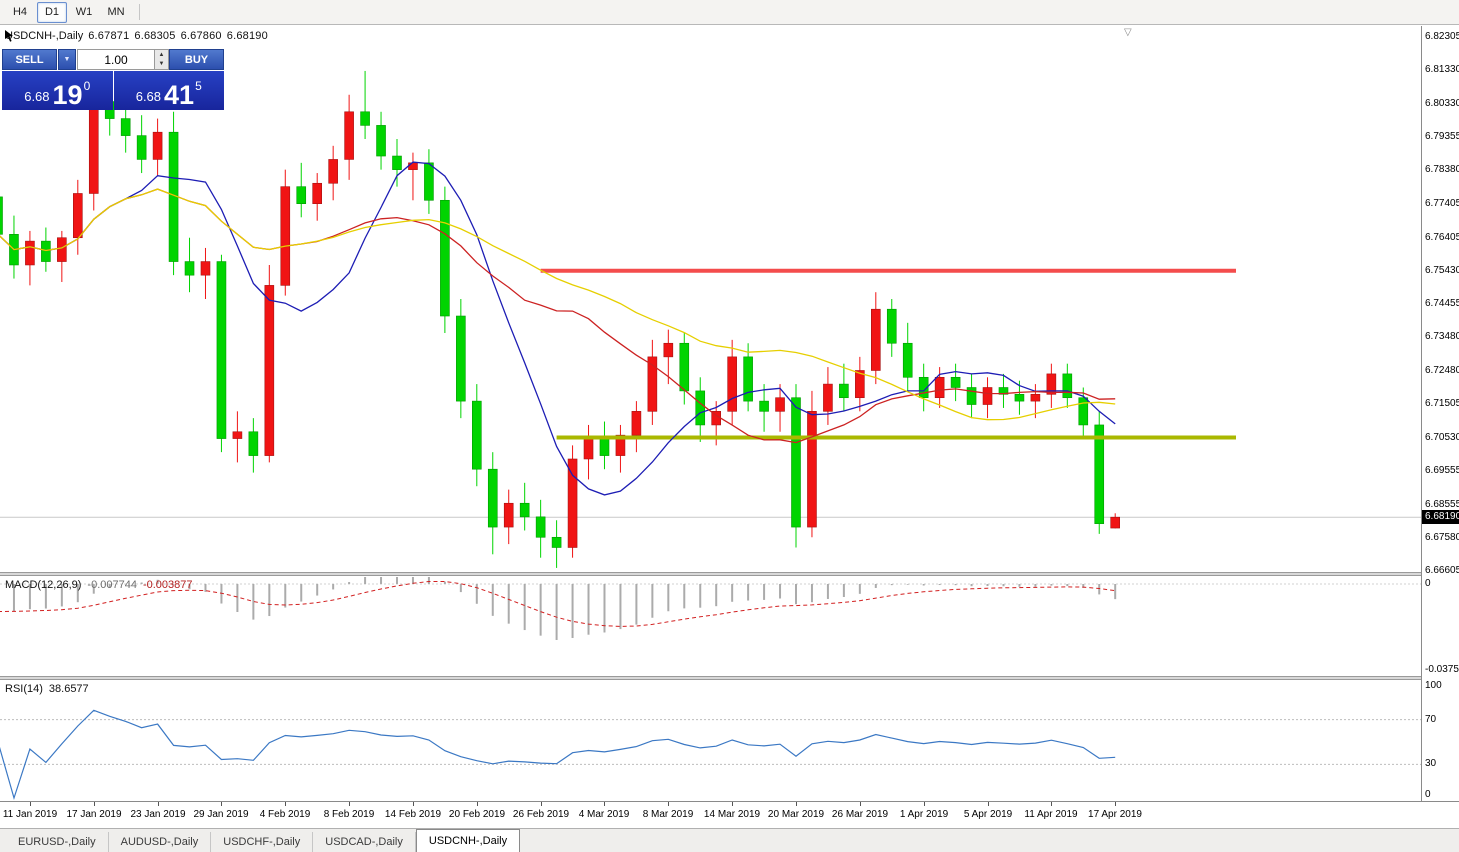  What do you see at coordinates (1433, 685) in the screenshot?
I see `rsi-scale-label: 100` at bounding box center [1433, 685].